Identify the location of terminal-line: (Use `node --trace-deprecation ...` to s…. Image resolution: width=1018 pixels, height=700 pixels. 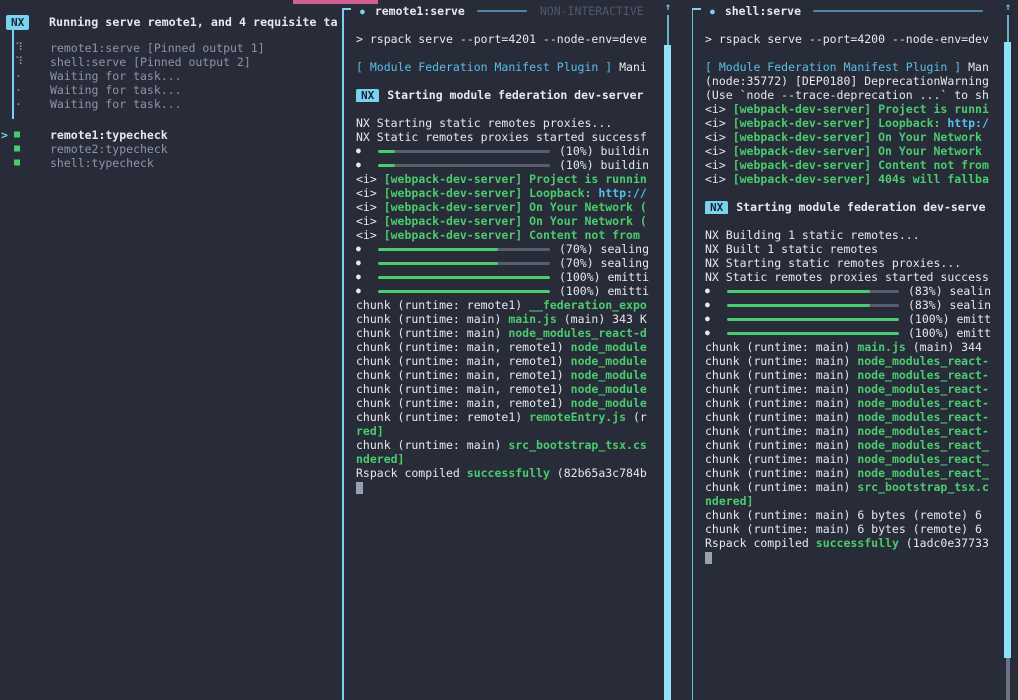
(847, 95).